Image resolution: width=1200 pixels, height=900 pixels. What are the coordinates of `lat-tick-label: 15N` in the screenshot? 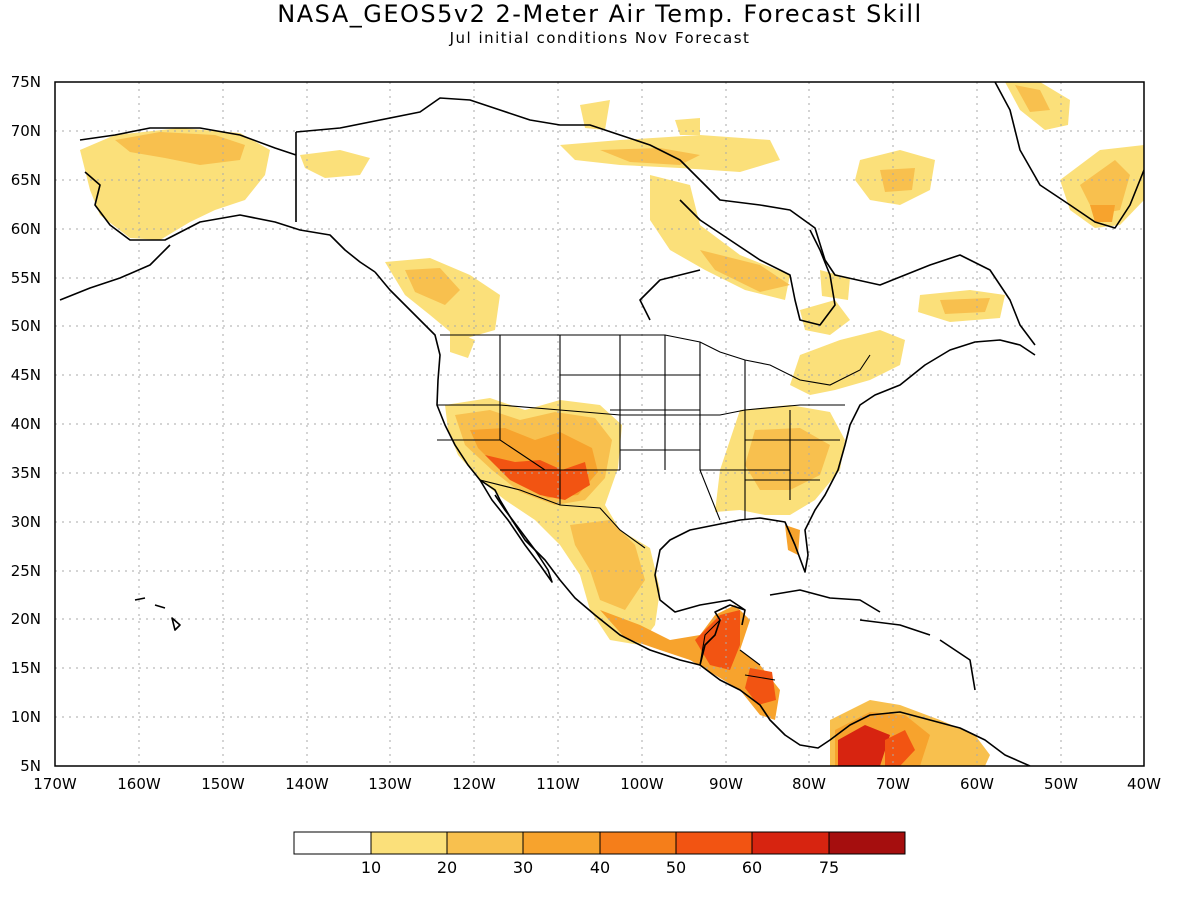 It's located at (26, 668).